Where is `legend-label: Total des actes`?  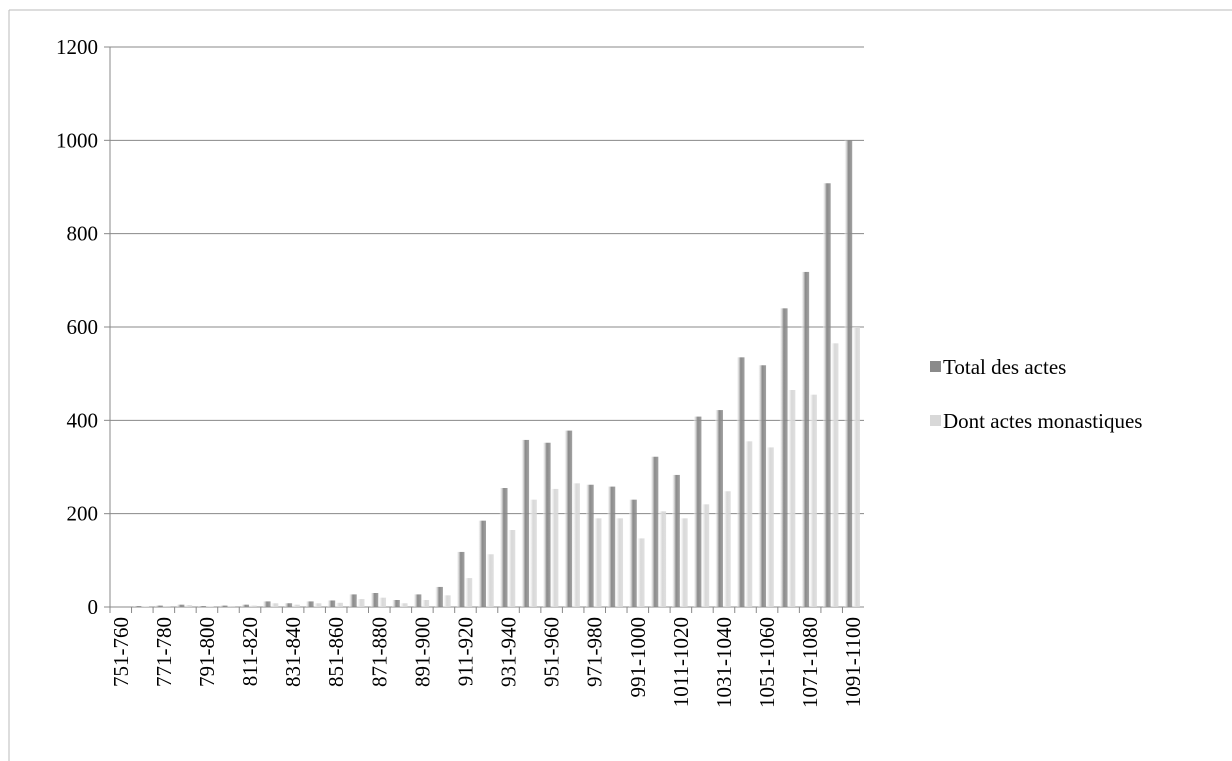 legend-label: Total des actes is located at coordinates (1004, 367).